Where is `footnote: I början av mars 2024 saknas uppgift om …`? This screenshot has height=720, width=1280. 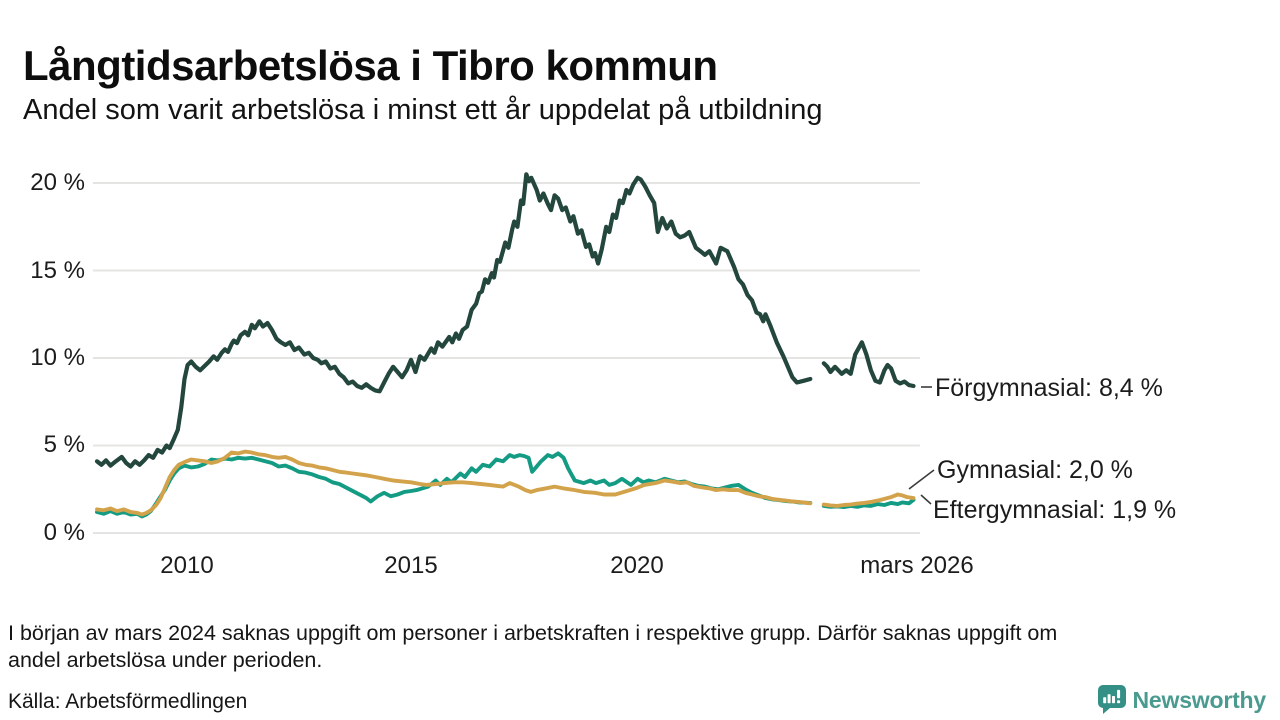
footnote: I början av mars 2024 saknas uppgift om … is located at coordinates (635, 647).